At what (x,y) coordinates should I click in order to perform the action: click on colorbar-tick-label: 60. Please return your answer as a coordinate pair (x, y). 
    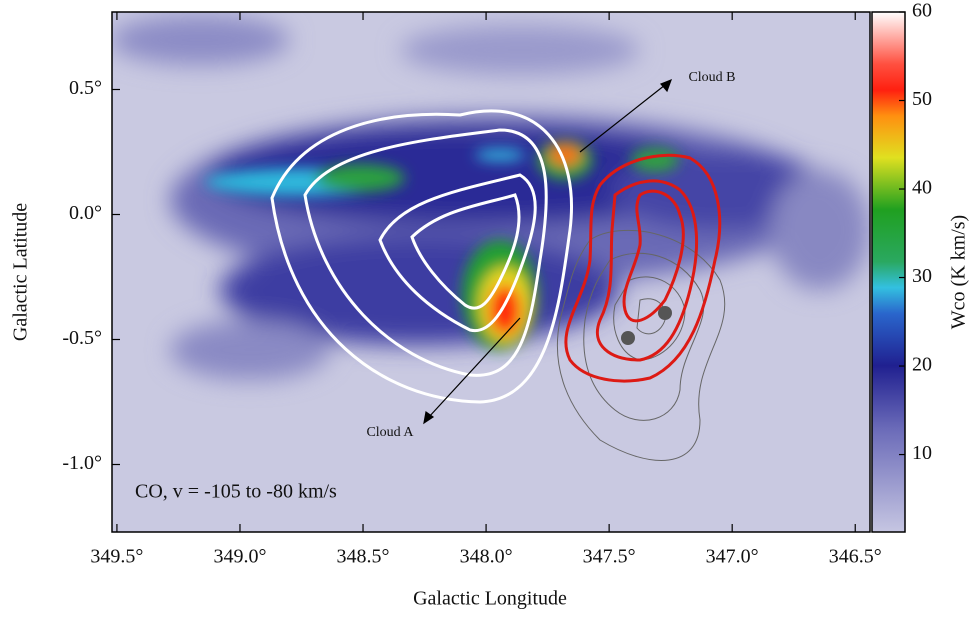
    Looking at the image, I should click on (922, 11).